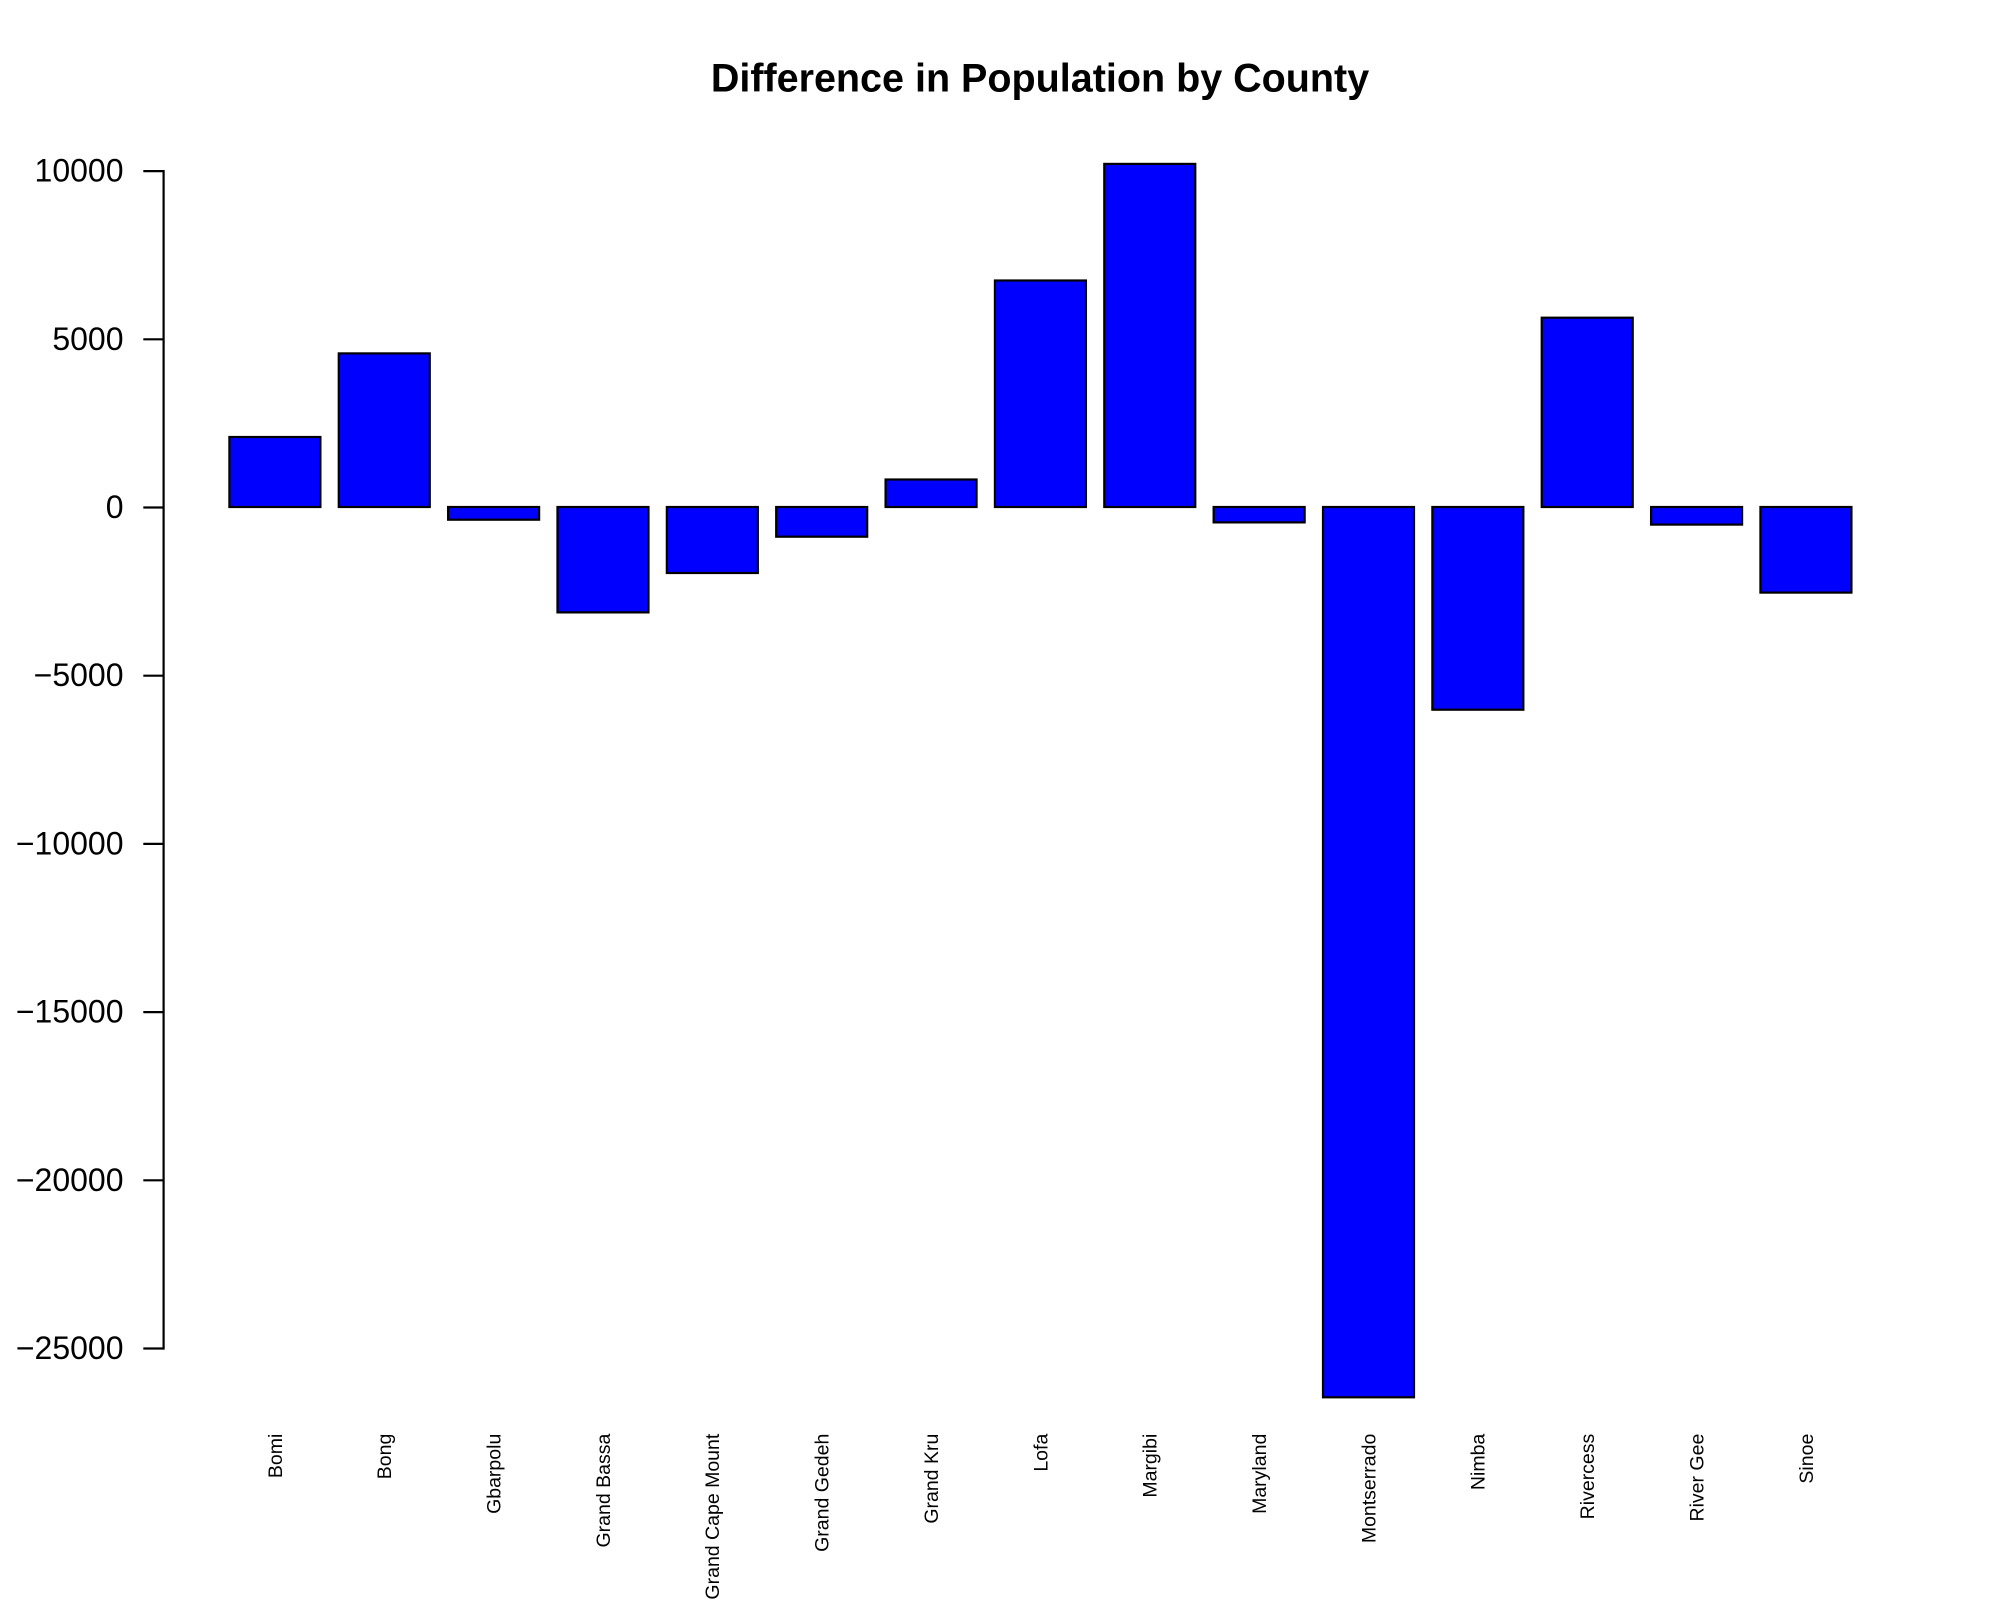 The height and width of the screenshot is (1605, 2000). Describe the element at coordinates (1369, 1489) in the screenshot. I see `svg-text: Montserrado` at that location.